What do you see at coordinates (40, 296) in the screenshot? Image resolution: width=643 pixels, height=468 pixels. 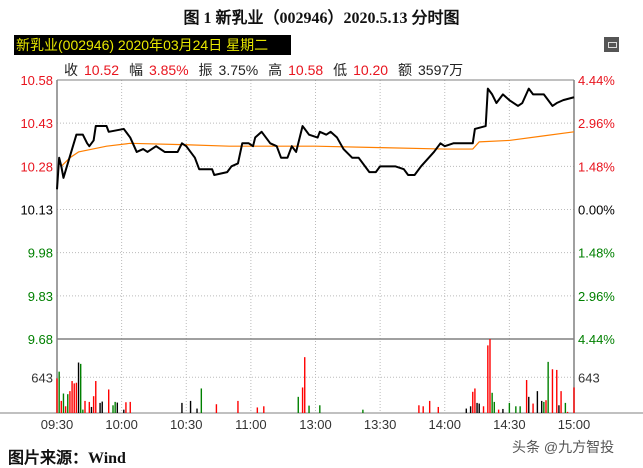 I see `y-tick-left: 9.83` at bounding box center [40, 296].